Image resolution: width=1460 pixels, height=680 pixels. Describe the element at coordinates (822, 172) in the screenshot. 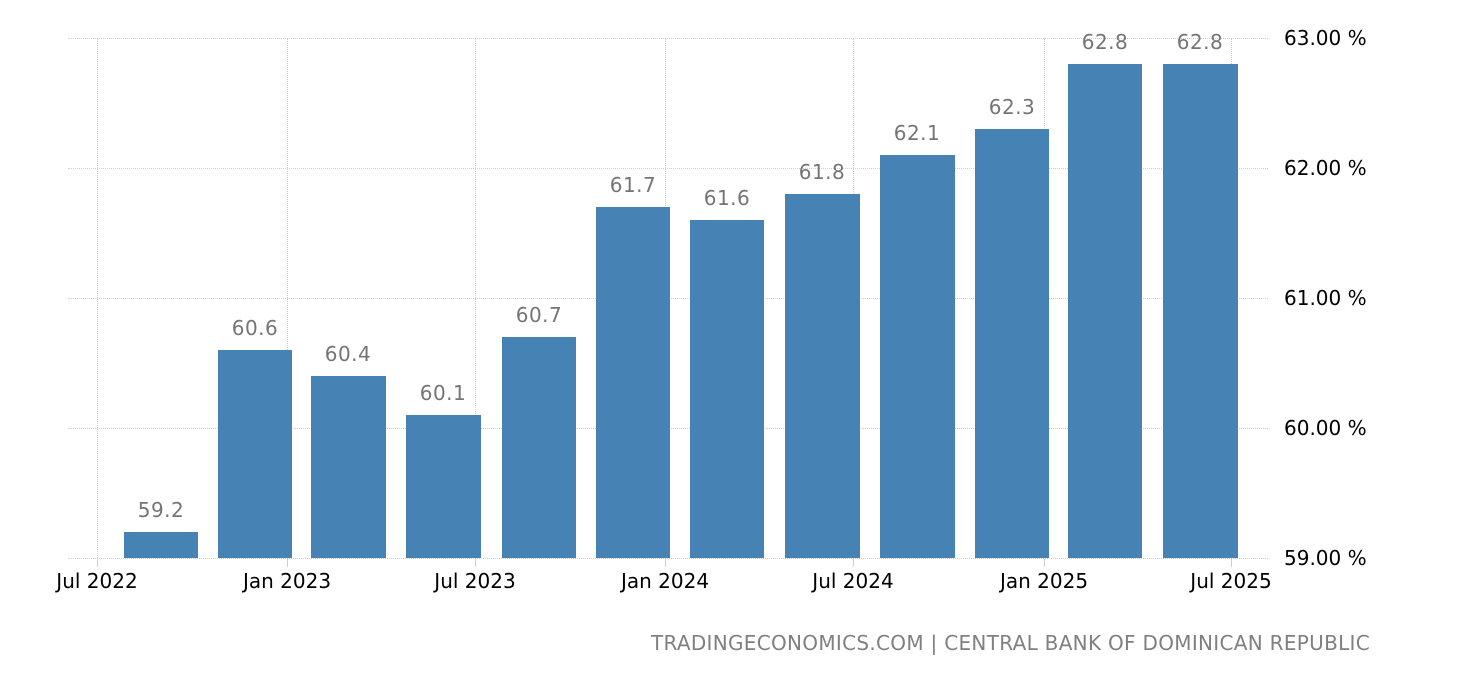

I see `bar-value-label: 61.8` at that location.